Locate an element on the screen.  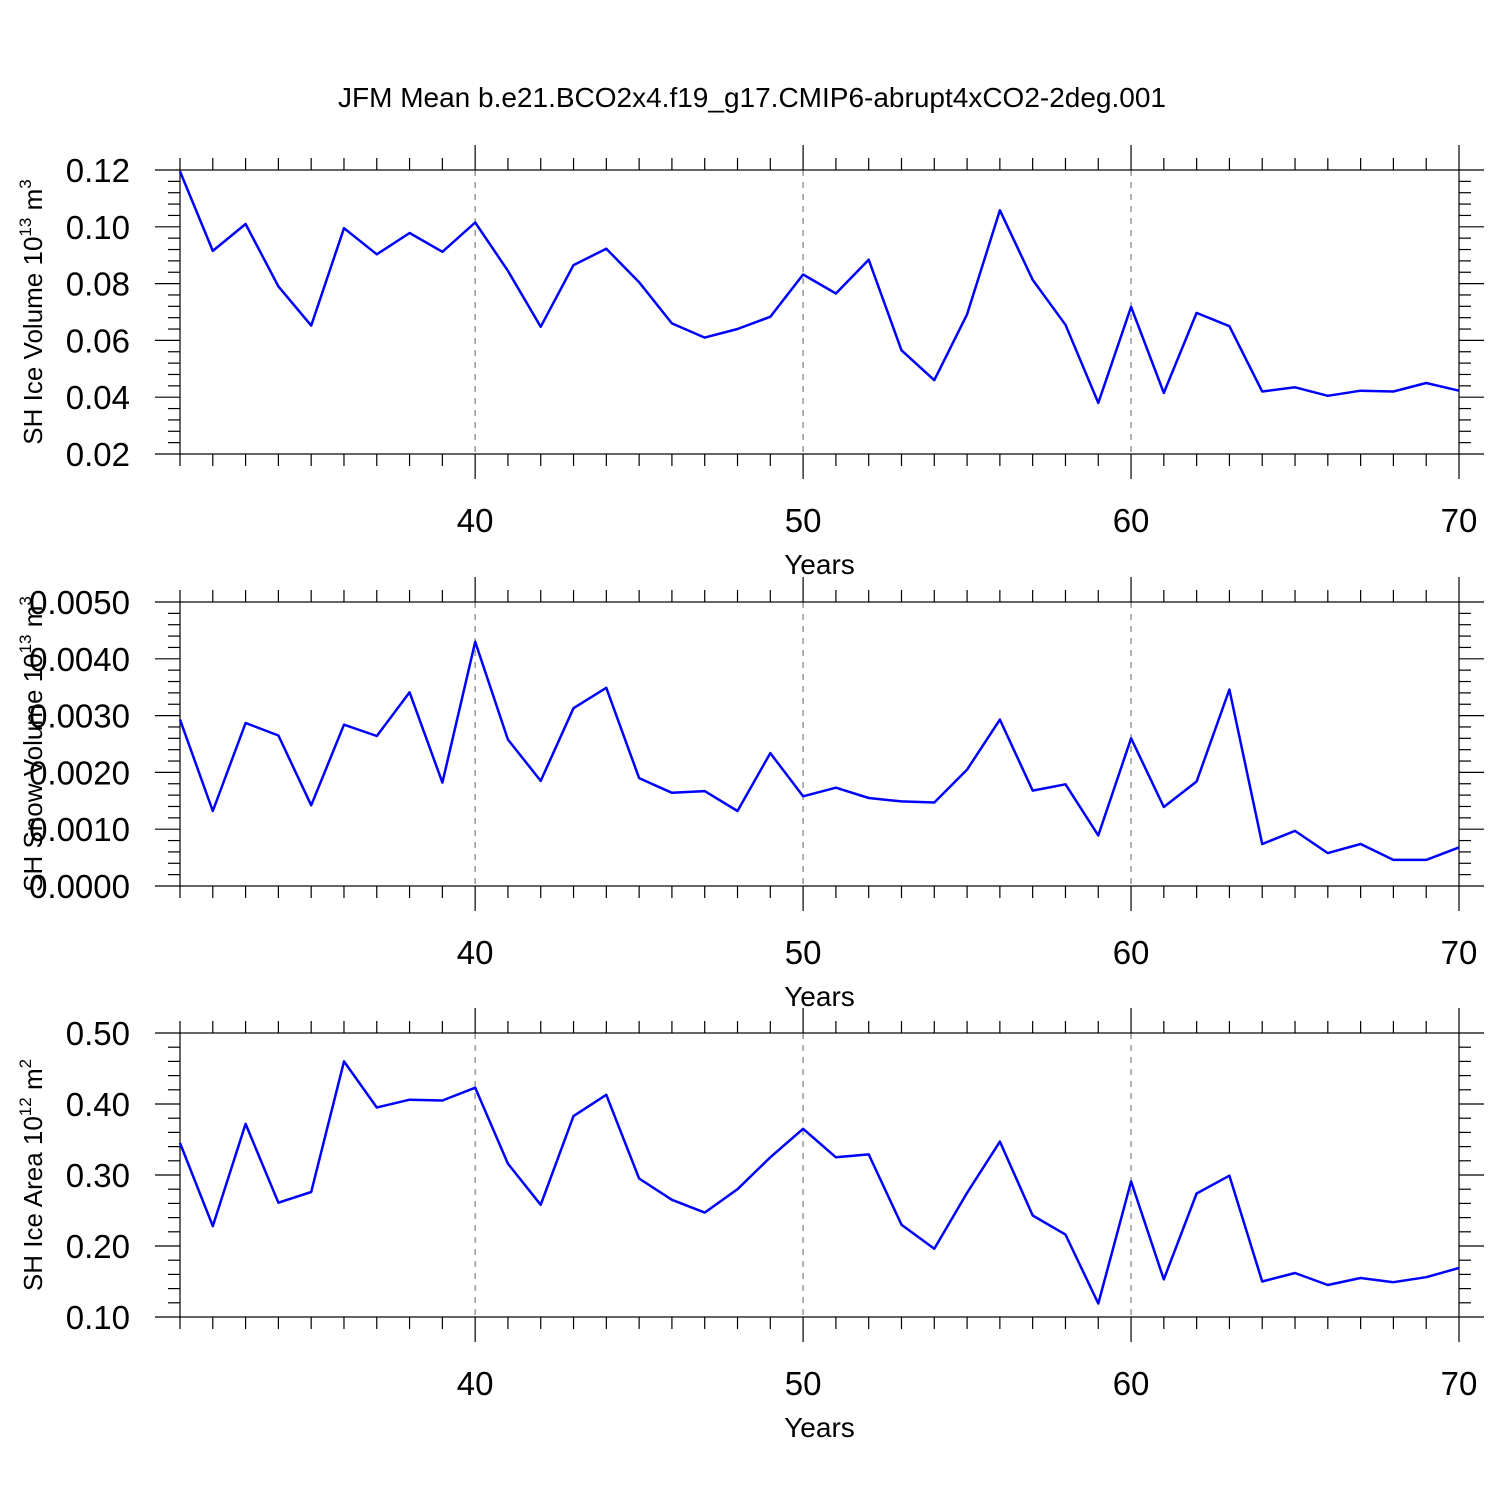
y-tick-label: 0.0030 is located at coordinates (79, 716).